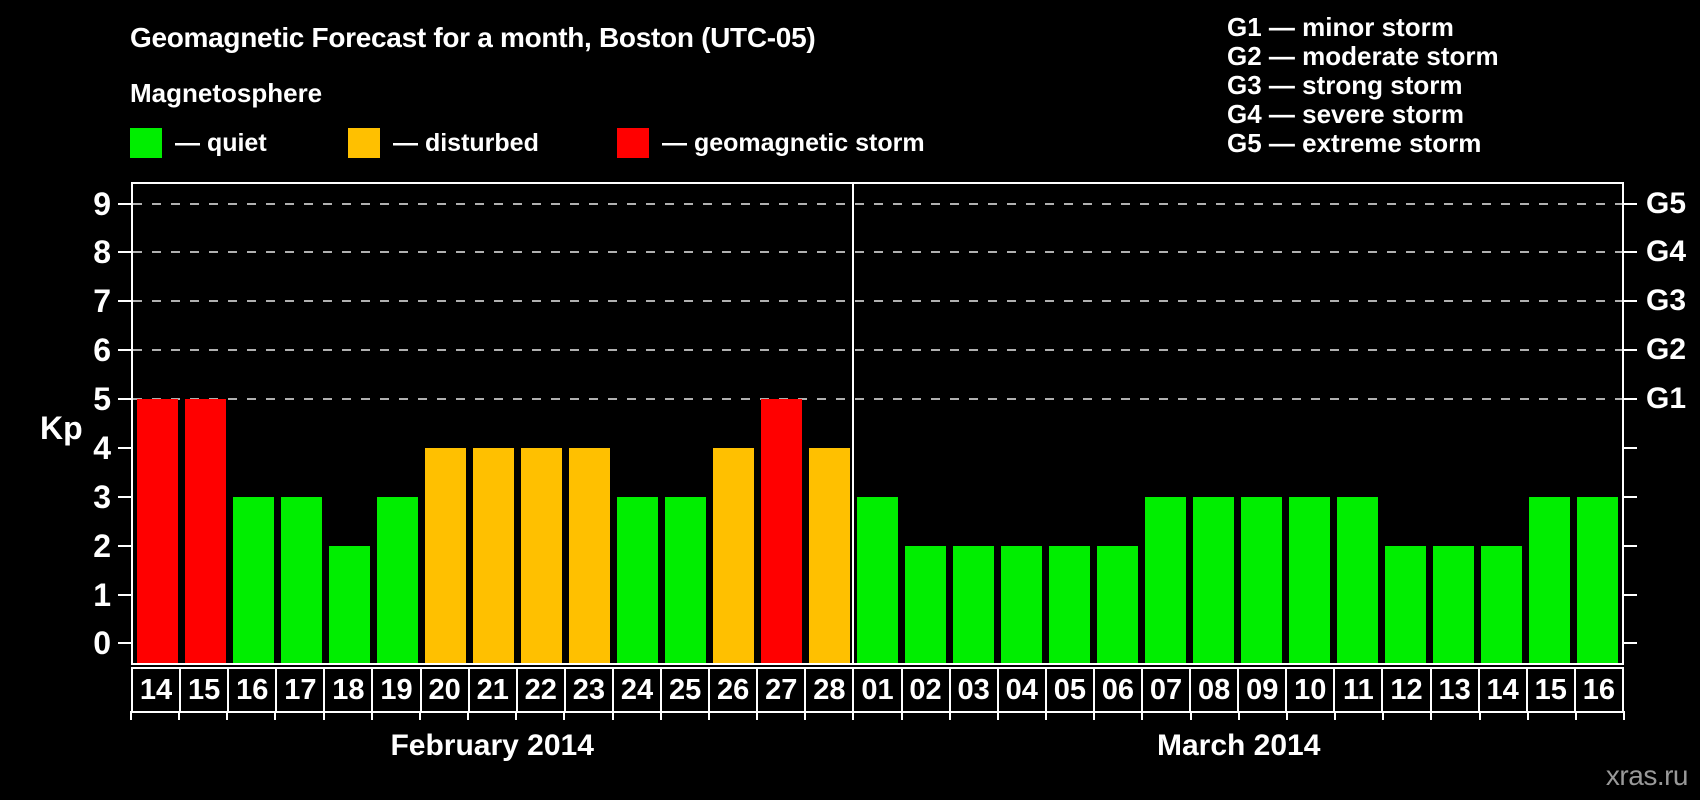 This screenshot has height=800, width=1700. What do you see at coordinates (146, 143) in the screenshot?
I see `quiet-color-swatch` at bounding box center [146, 143].